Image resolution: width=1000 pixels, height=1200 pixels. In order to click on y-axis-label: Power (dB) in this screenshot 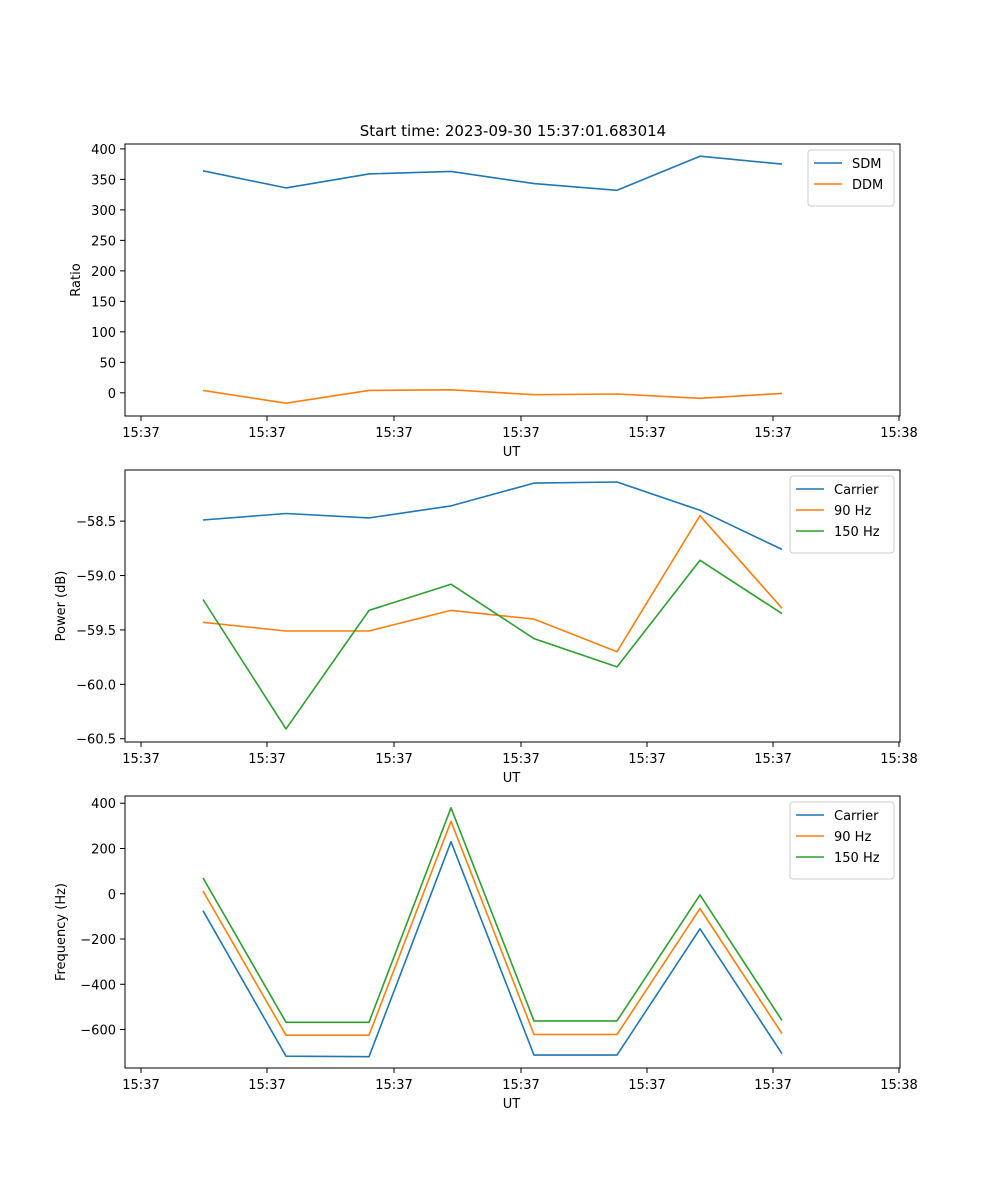, I will do `click(61, 606)`.